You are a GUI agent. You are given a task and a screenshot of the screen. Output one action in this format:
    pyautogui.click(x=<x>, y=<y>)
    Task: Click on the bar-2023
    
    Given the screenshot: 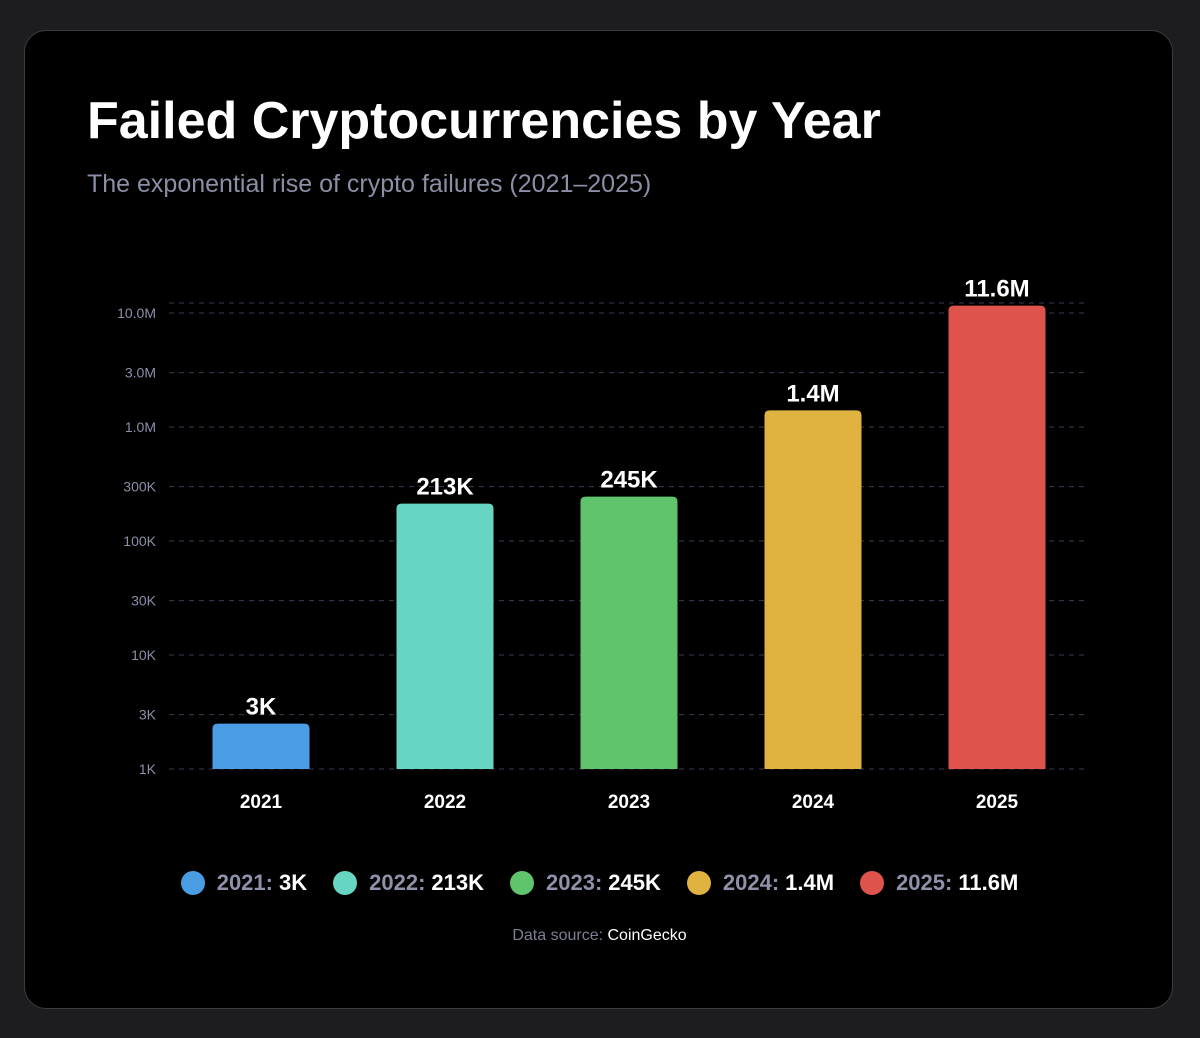 What is the action you would take?
    pyautogui.click(x=629, y=632)
    